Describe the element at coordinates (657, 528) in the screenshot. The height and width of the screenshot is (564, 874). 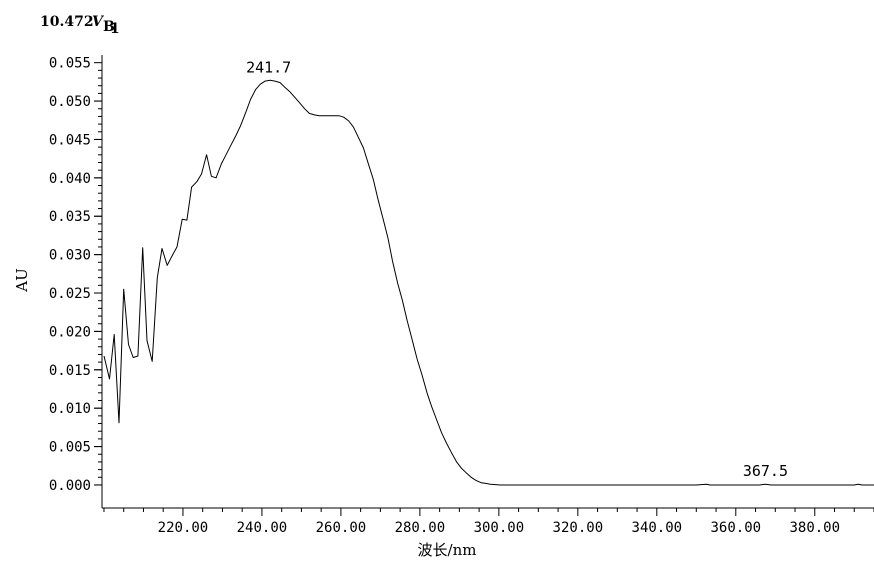
I see `x-tick-label: 340.00` at that location.